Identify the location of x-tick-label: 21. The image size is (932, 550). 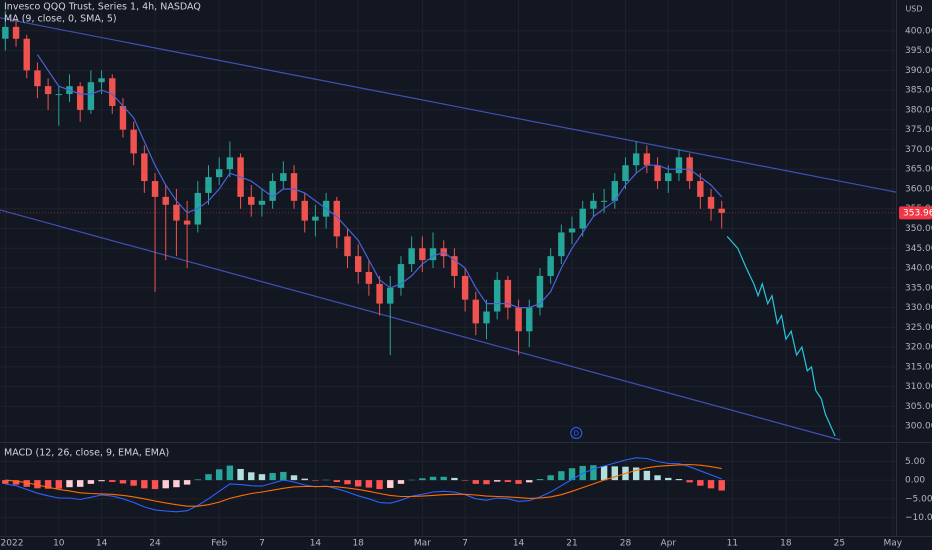
(571, 544).